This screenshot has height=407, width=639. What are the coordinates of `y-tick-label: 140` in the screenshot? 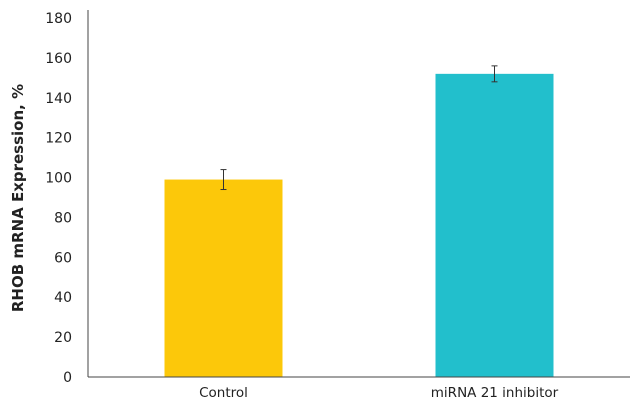 It's located at (58, 99).